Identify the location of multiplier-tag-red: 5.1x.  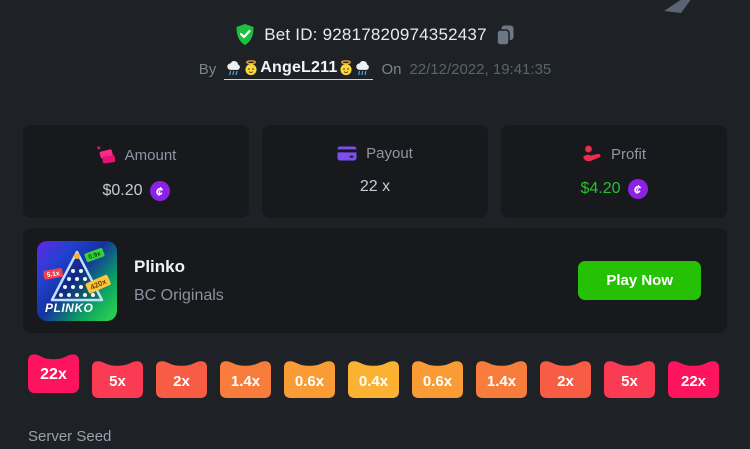
(53, 273).